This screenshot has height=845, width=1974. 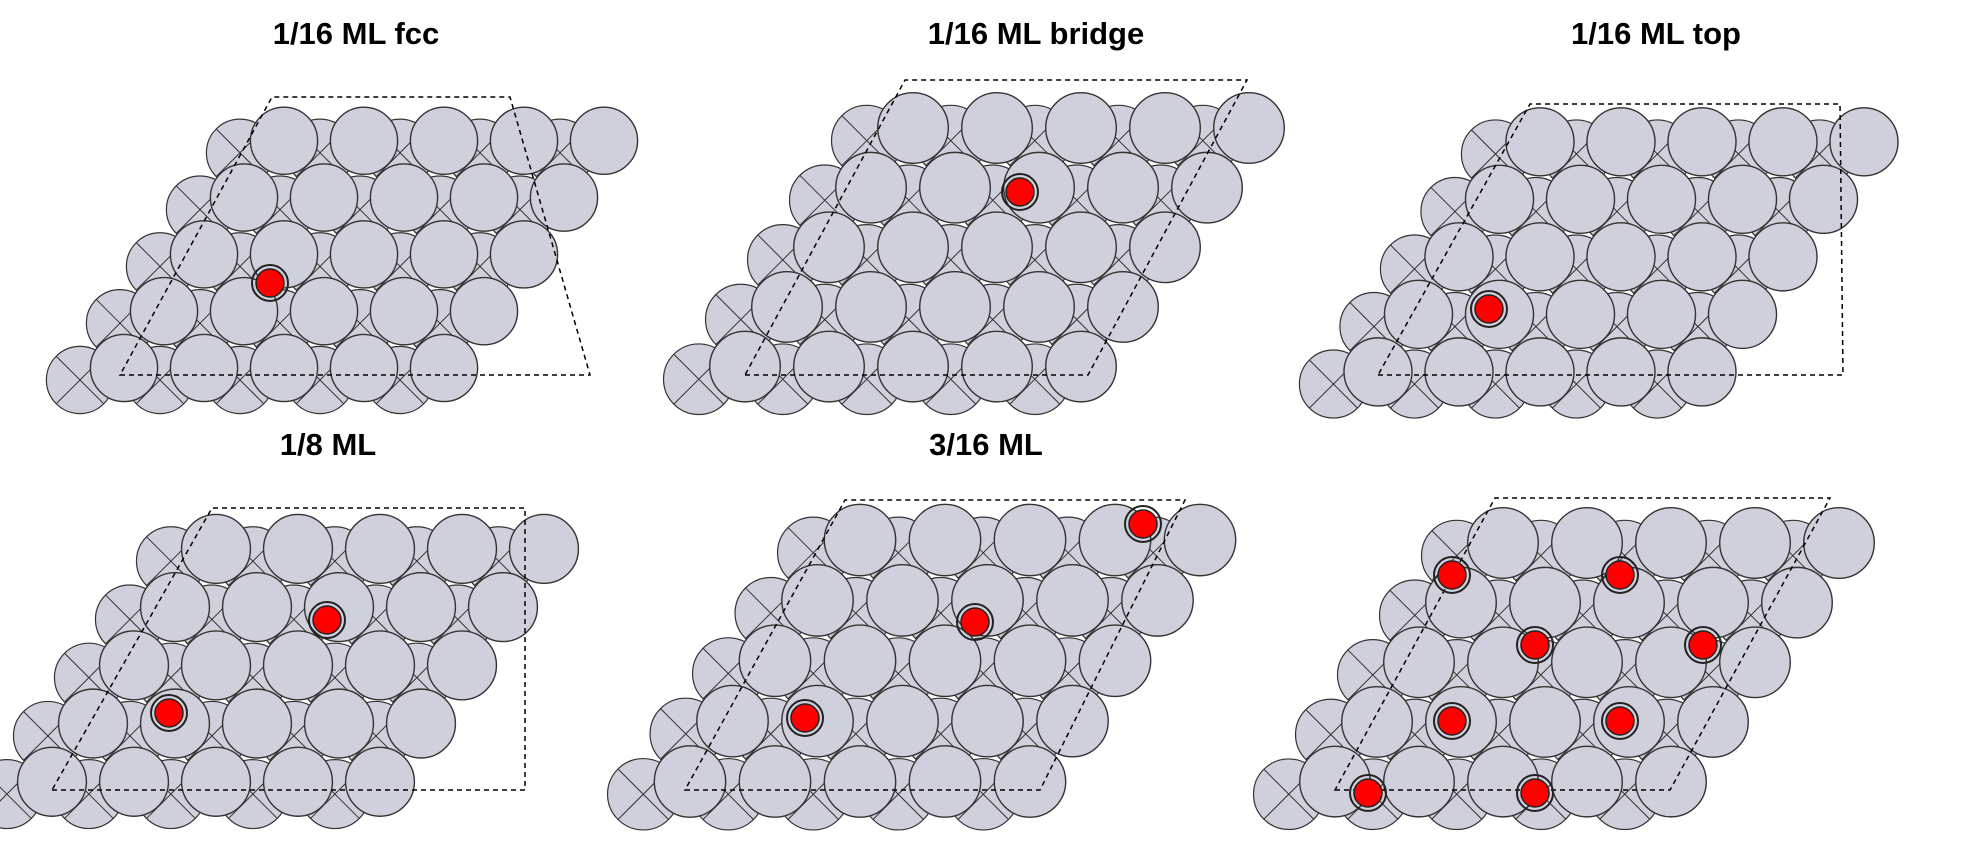 I want to click on slab-eighth, so click(x=290, y=668).